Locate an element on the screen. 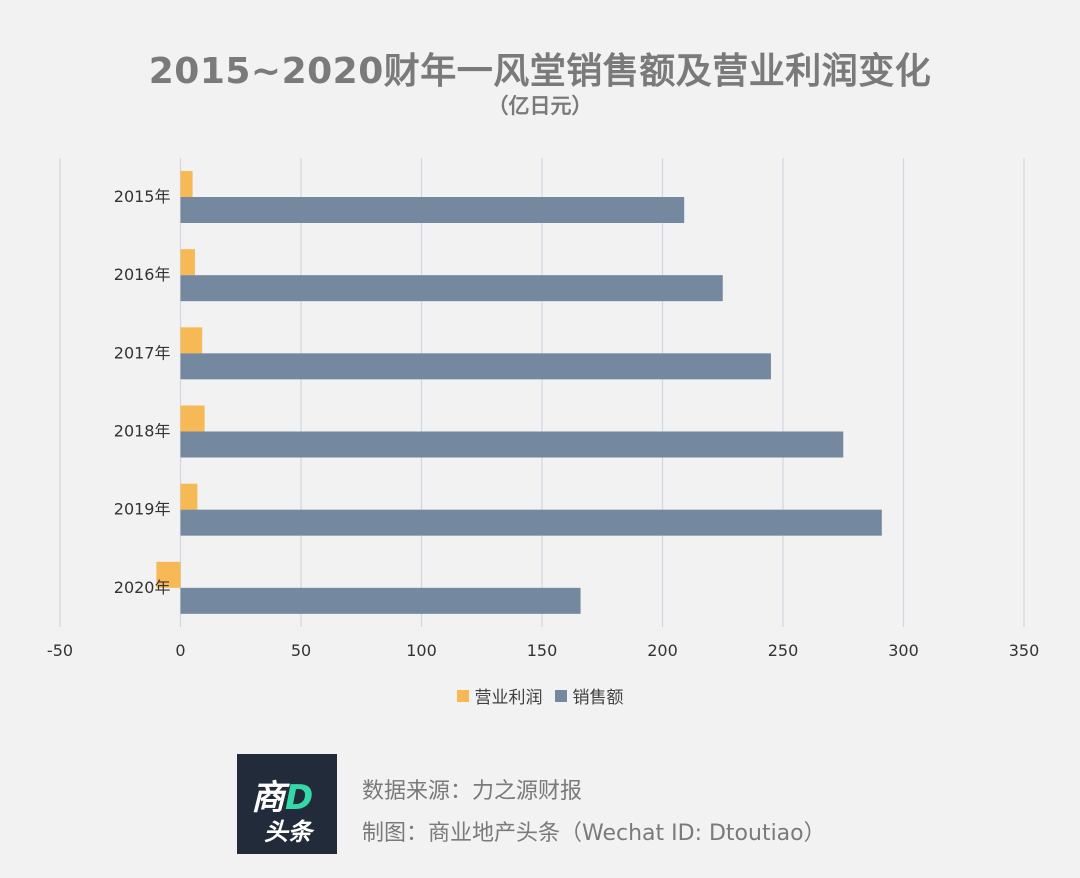 This screenshot has height=878, width=1080. y-category-label: 2019年 is located at coordinates (142, 509).